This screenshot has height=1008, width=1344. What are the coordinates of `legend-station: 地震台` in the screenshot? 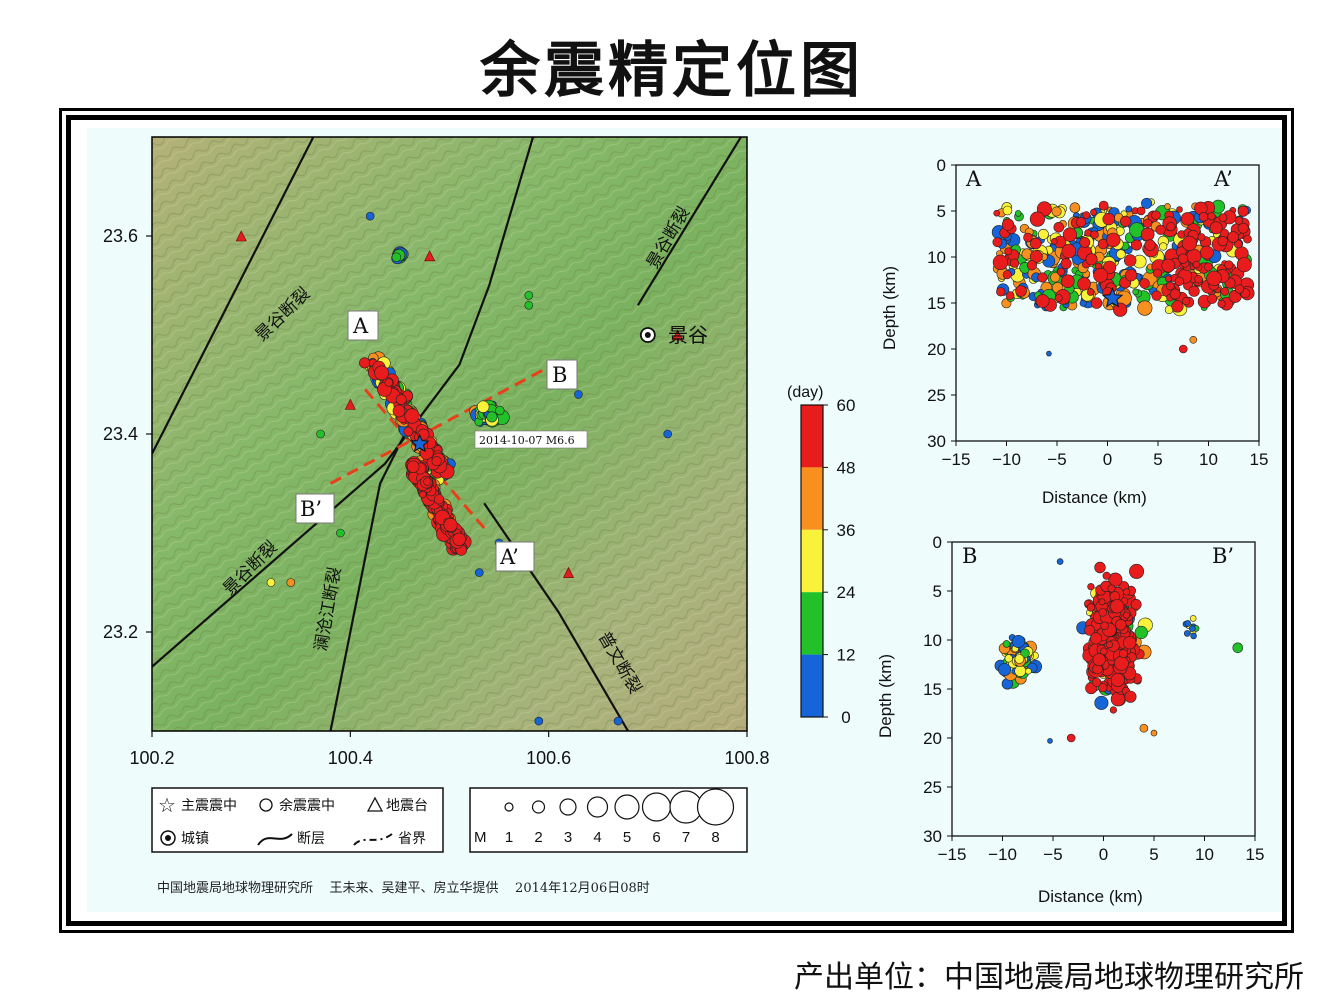 It's located at (407, 806).